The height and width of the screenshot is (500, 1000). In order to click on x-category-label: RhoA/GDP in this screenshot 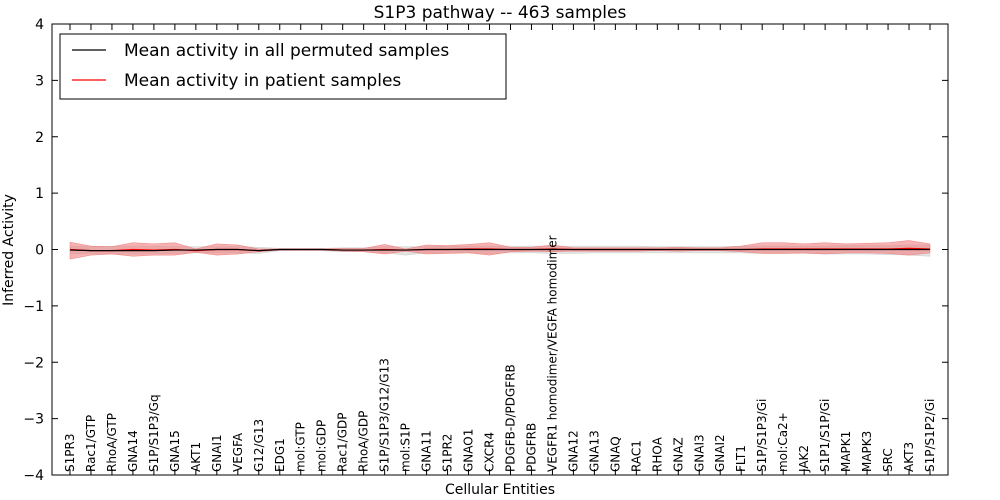, I will do `click(364, 441)`.